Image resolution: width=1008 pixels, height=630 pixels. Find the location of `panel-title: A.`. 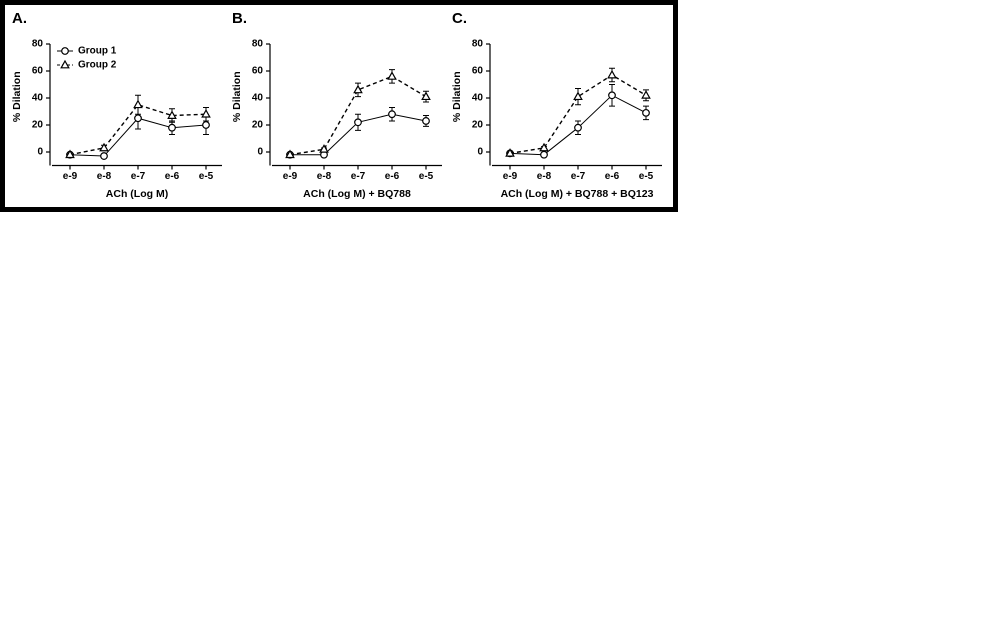

panel-title: A. is located at coordinates (19, 18).